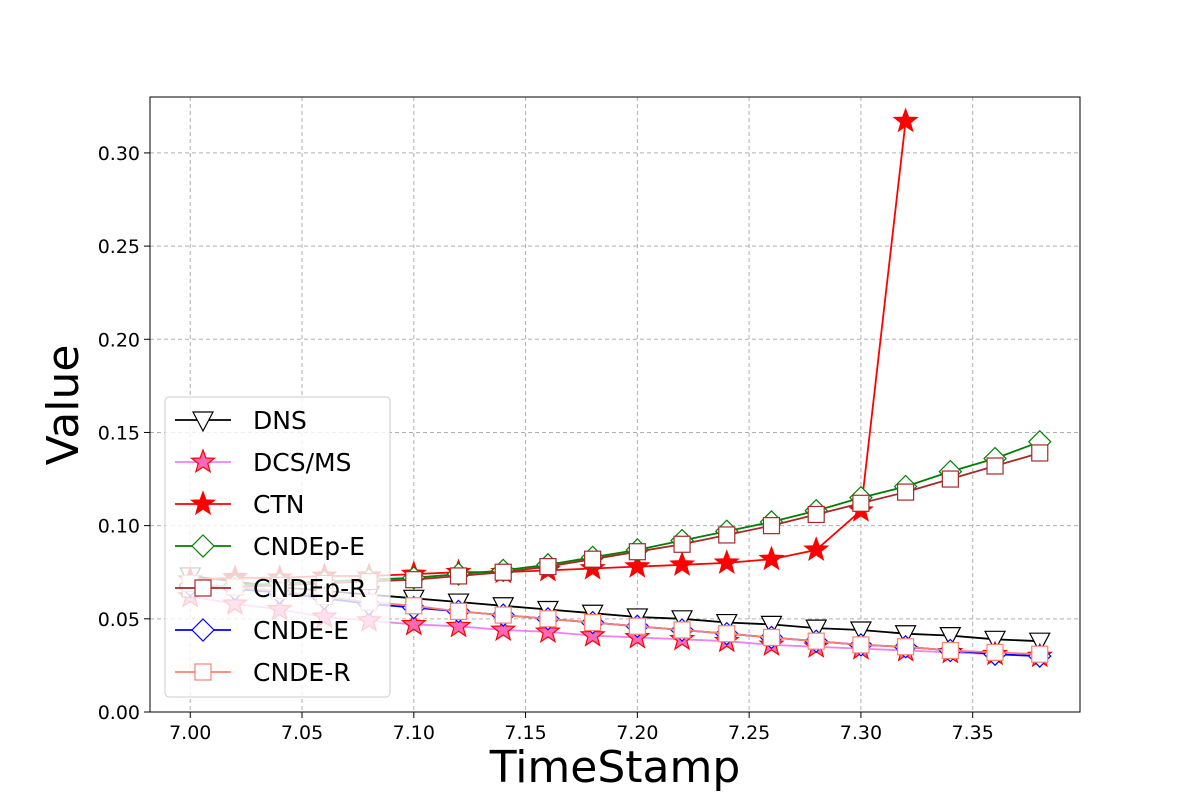  What do you see at coordinates (309, 546) in the screenshot?
I see `legend-label: CNDEp-E` at bounding box center [309, 546].